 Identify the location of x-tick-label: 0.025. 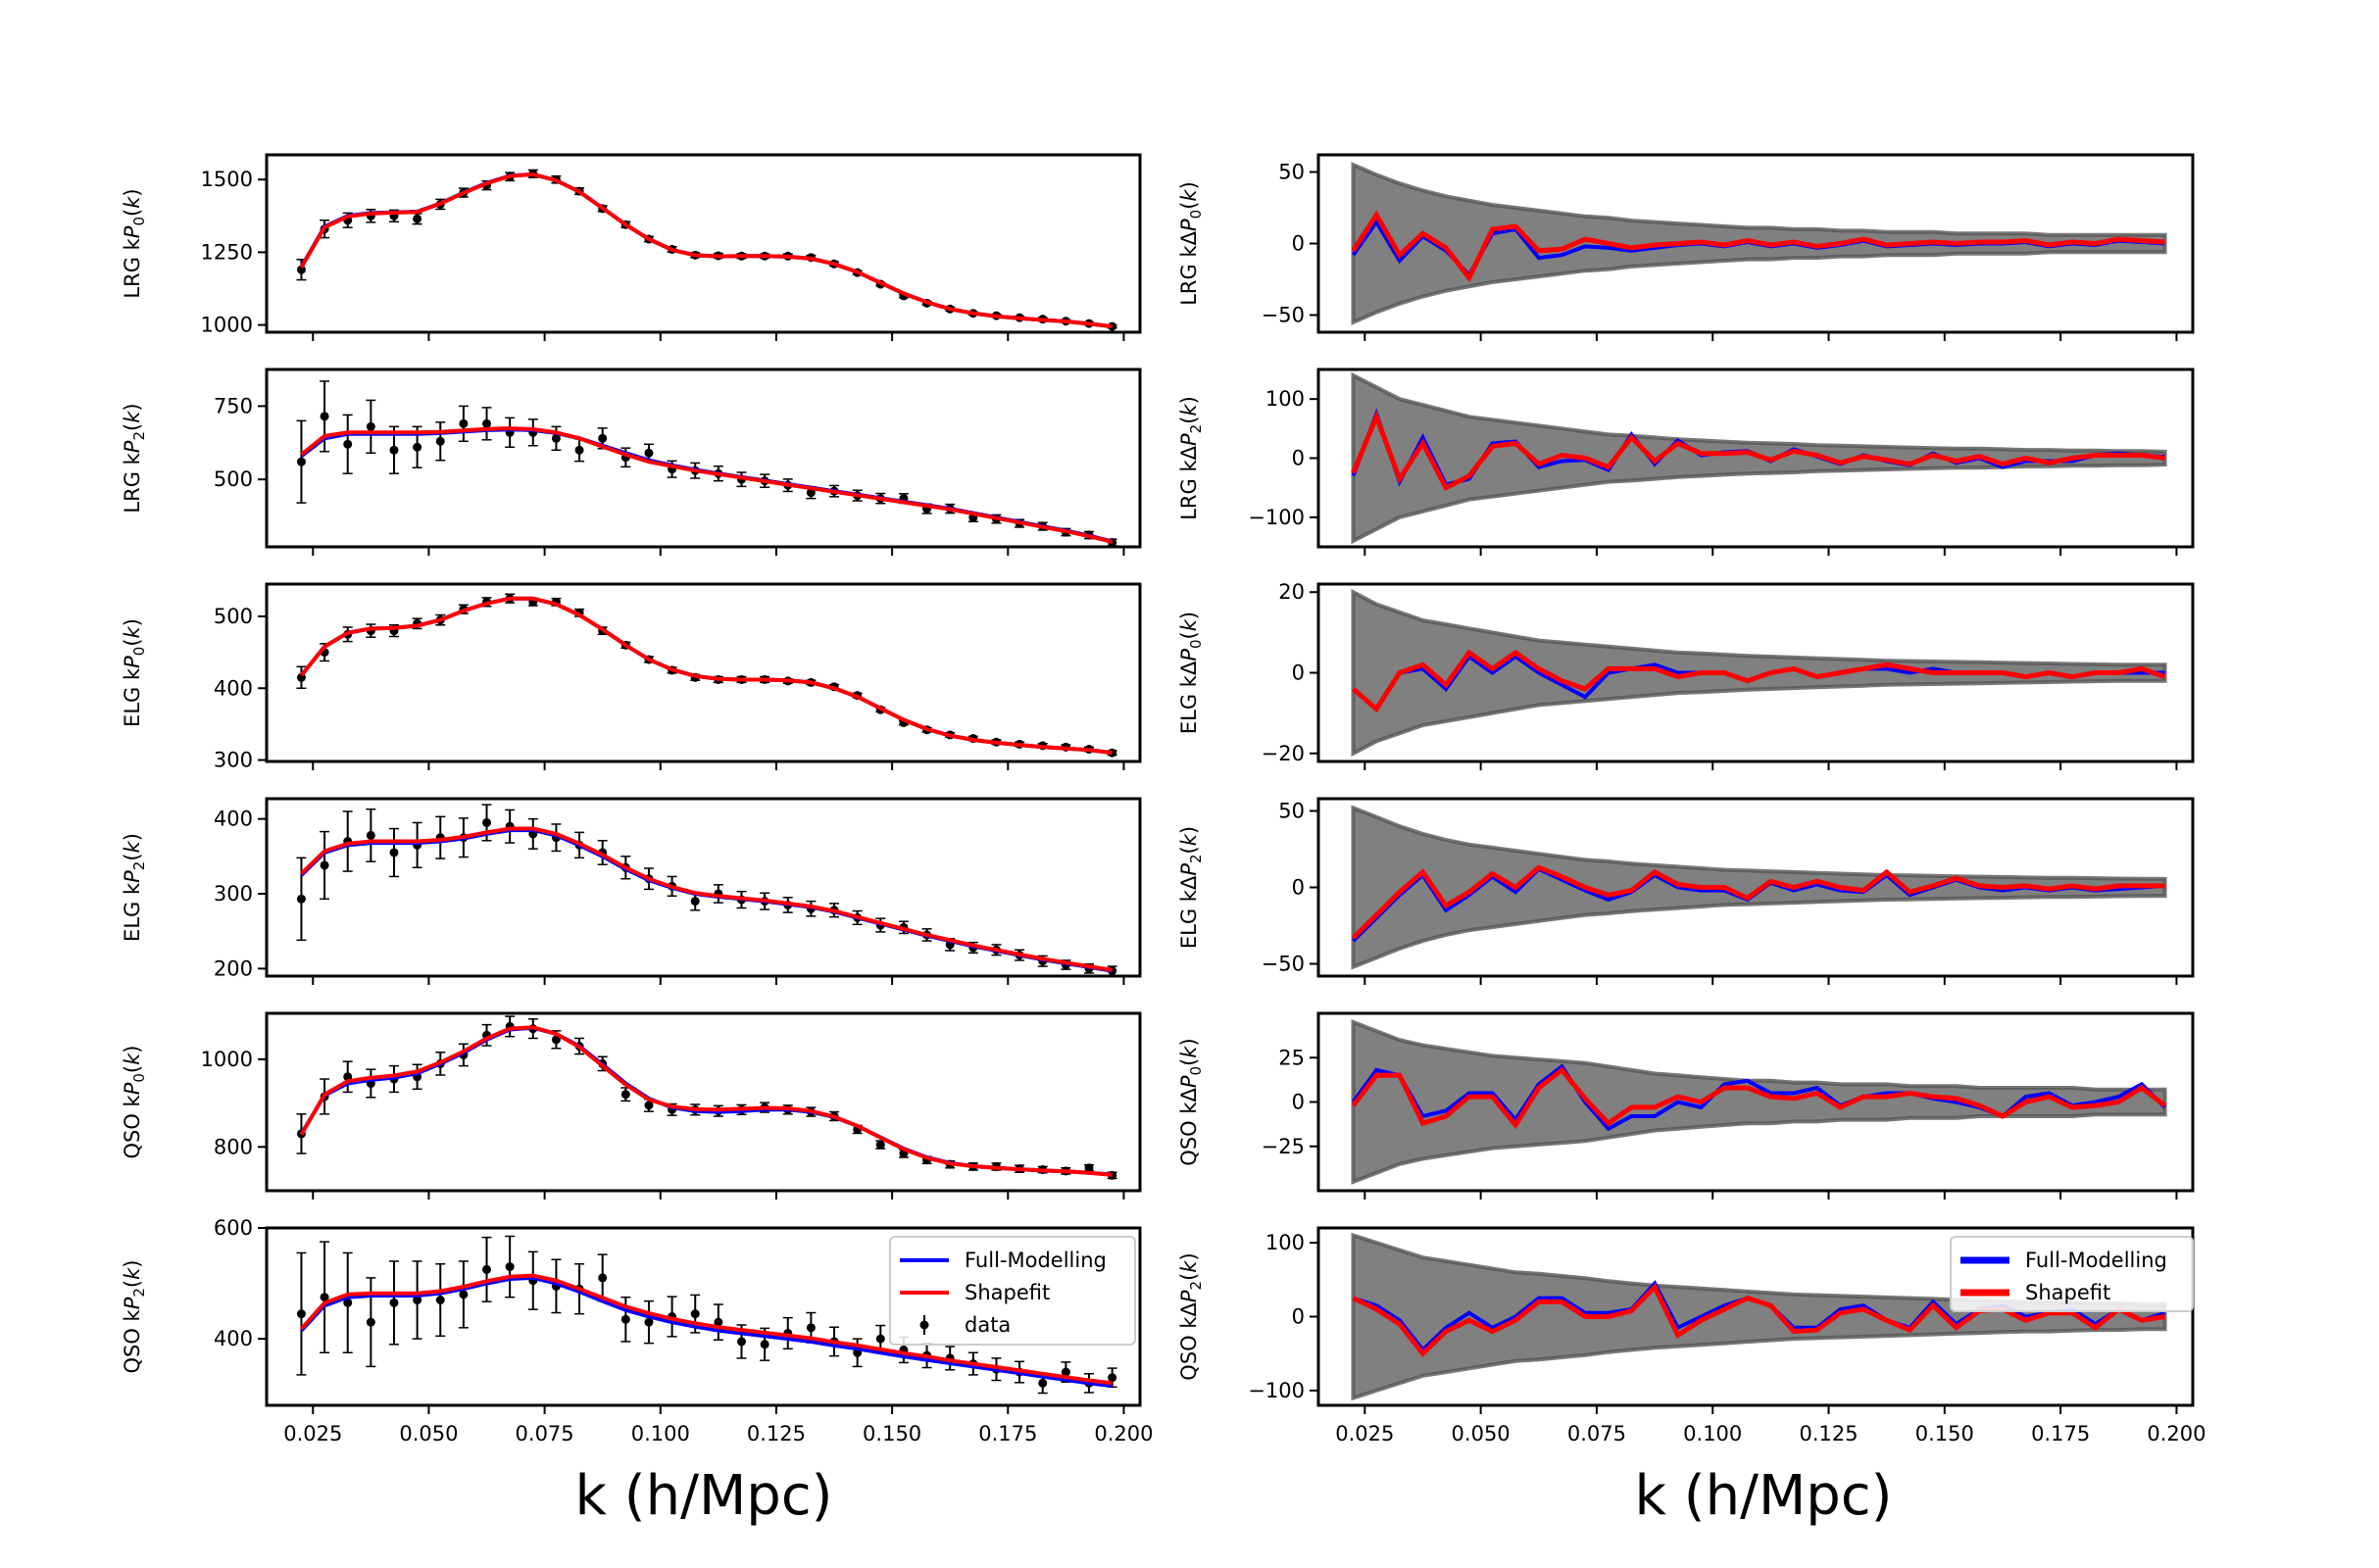
(1364, 1434).